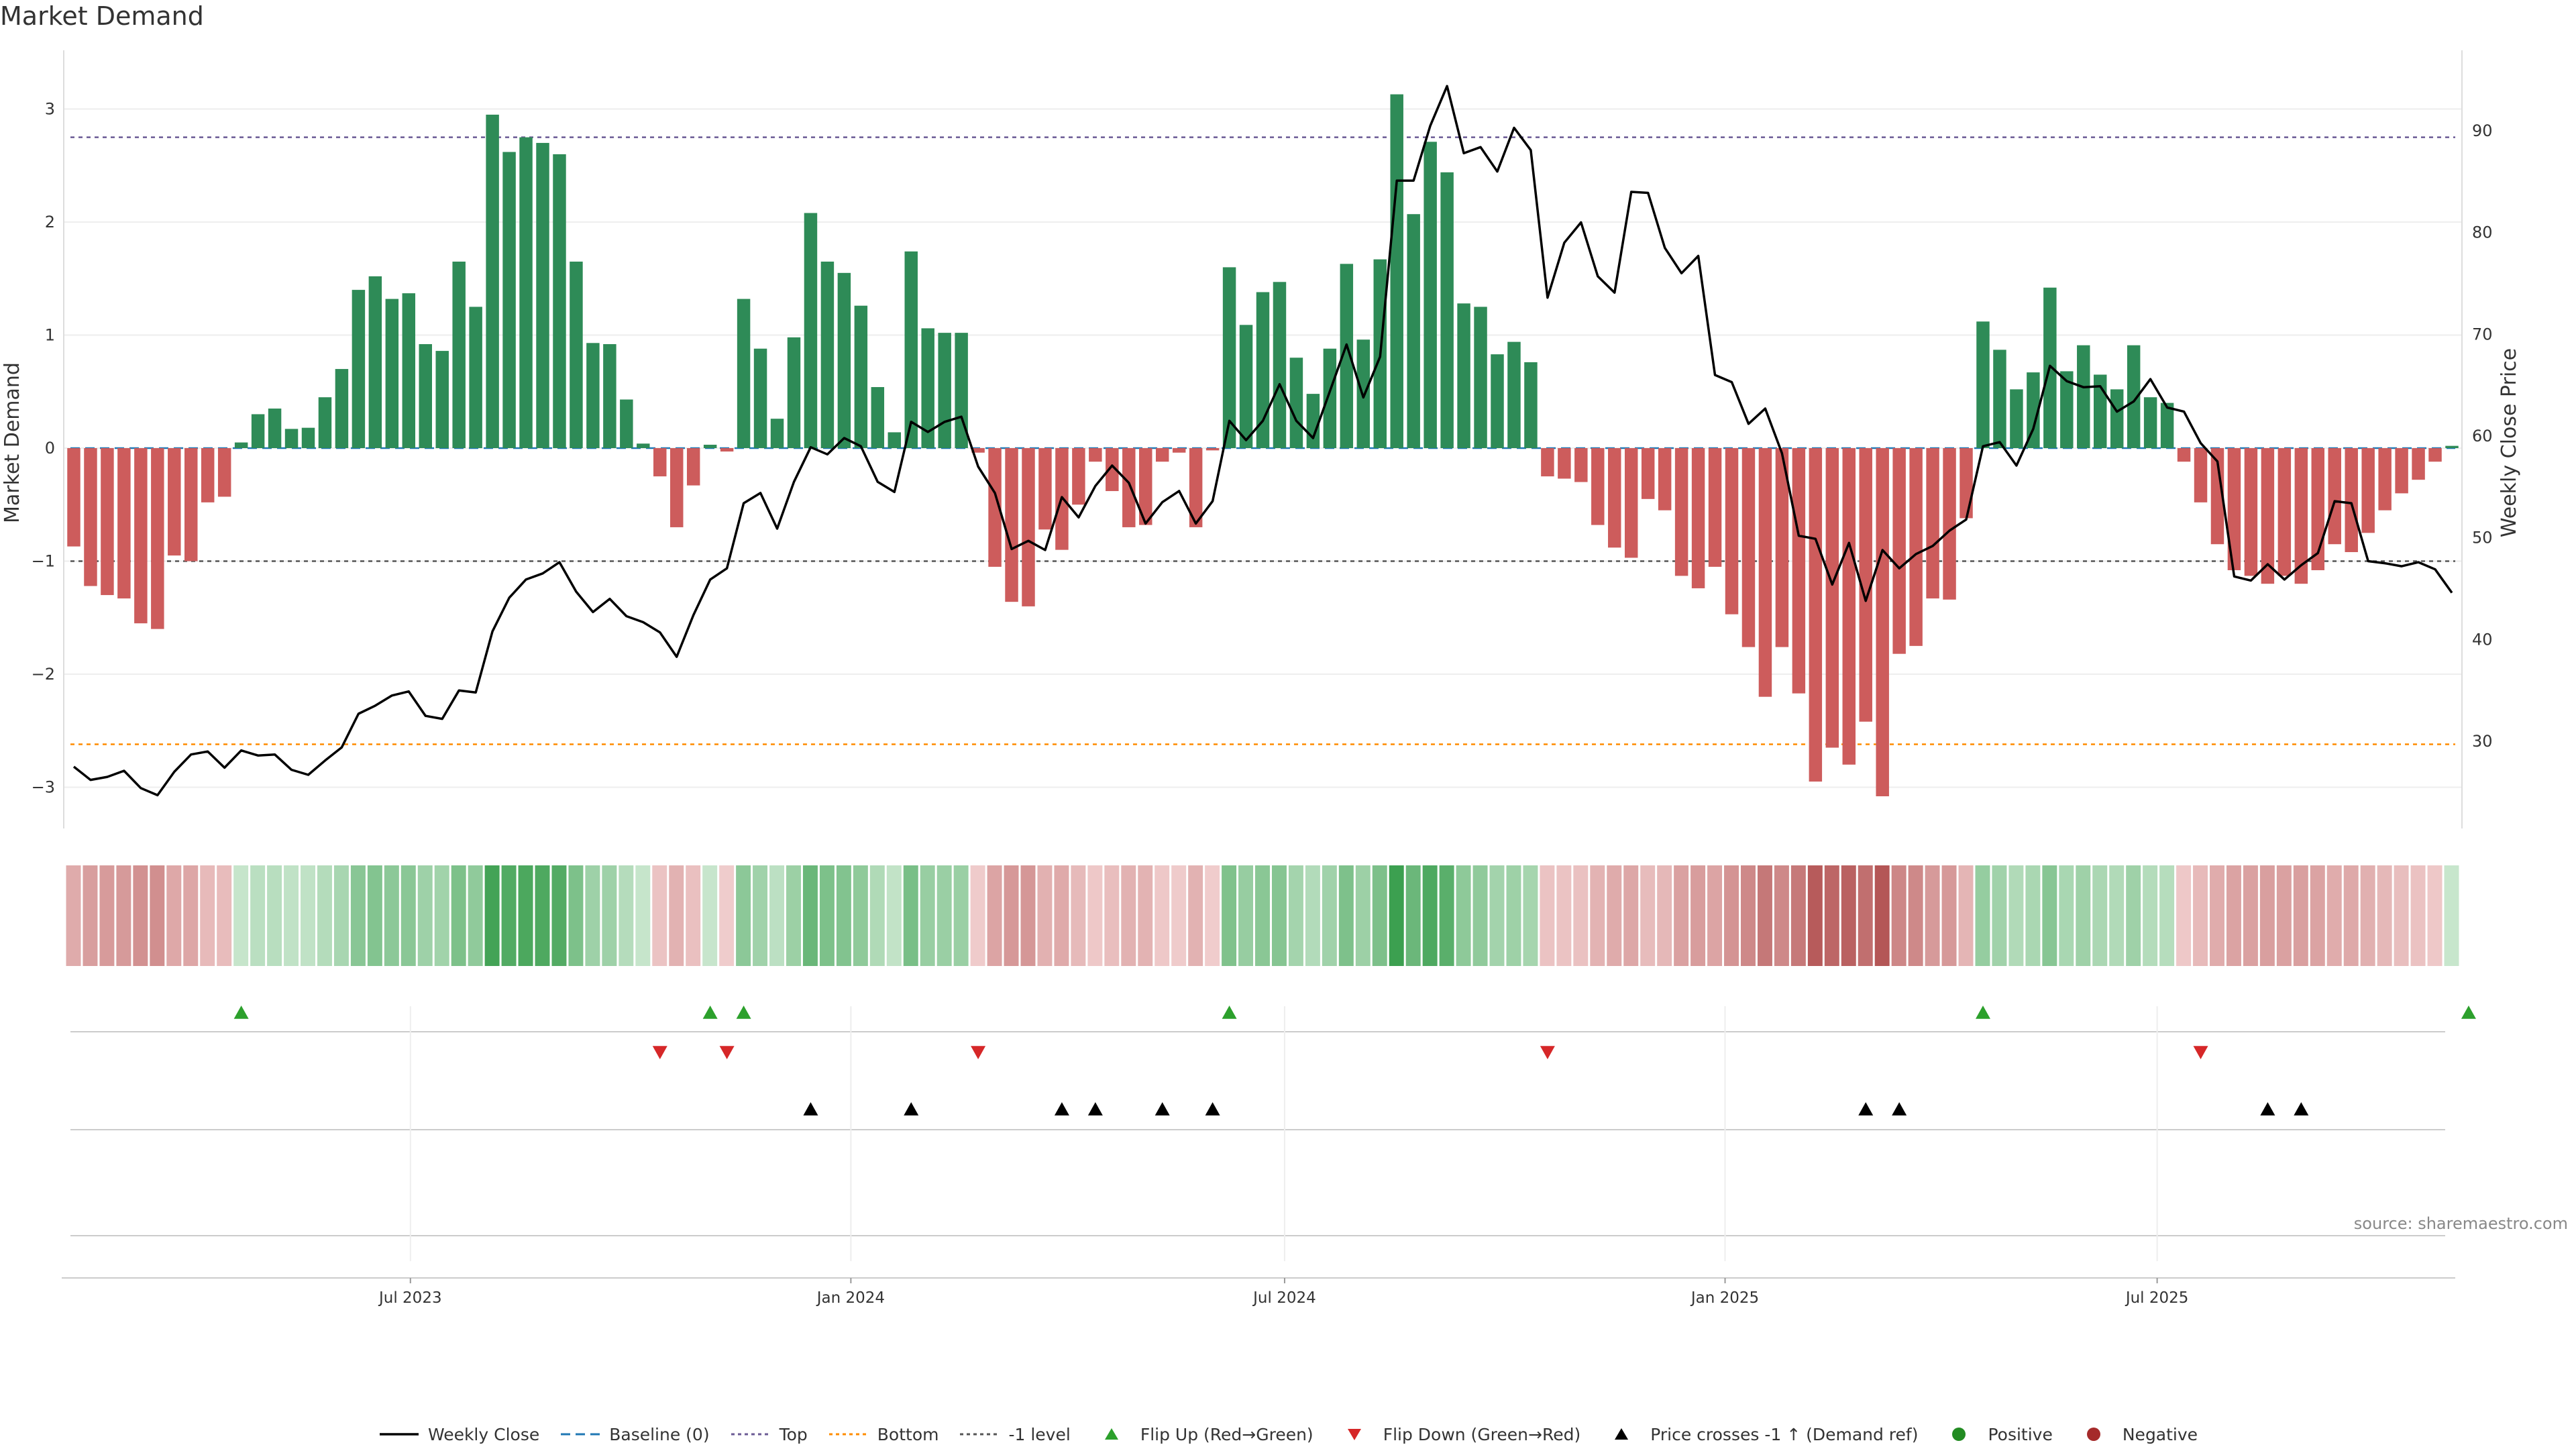  Describe the element at coordinates (980, 1434) in the screenshot. I see `dotted-line-icon` at that location.